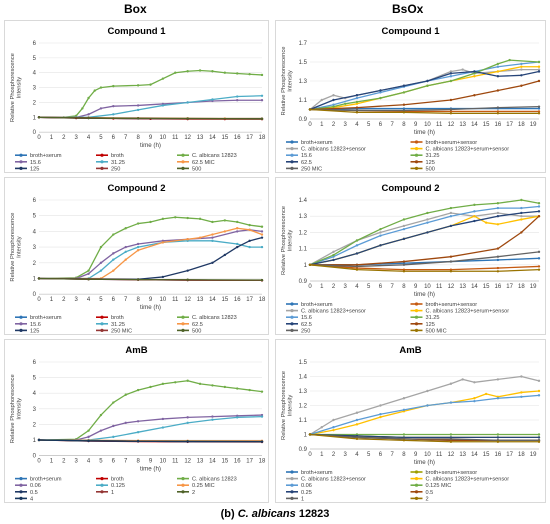 This screenshot has width=550, height=524. Describe the element at coordinates (35, 74) in the screenshot. I see `y-tick-label: 4` at that location.